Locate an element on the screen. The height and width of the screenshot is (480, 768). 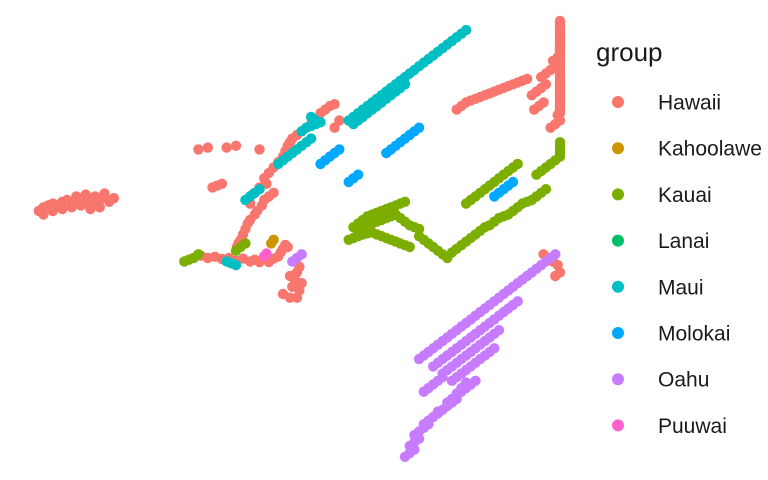
legend-item-hawaii: Hawaii is located at coordinates (666, 103).